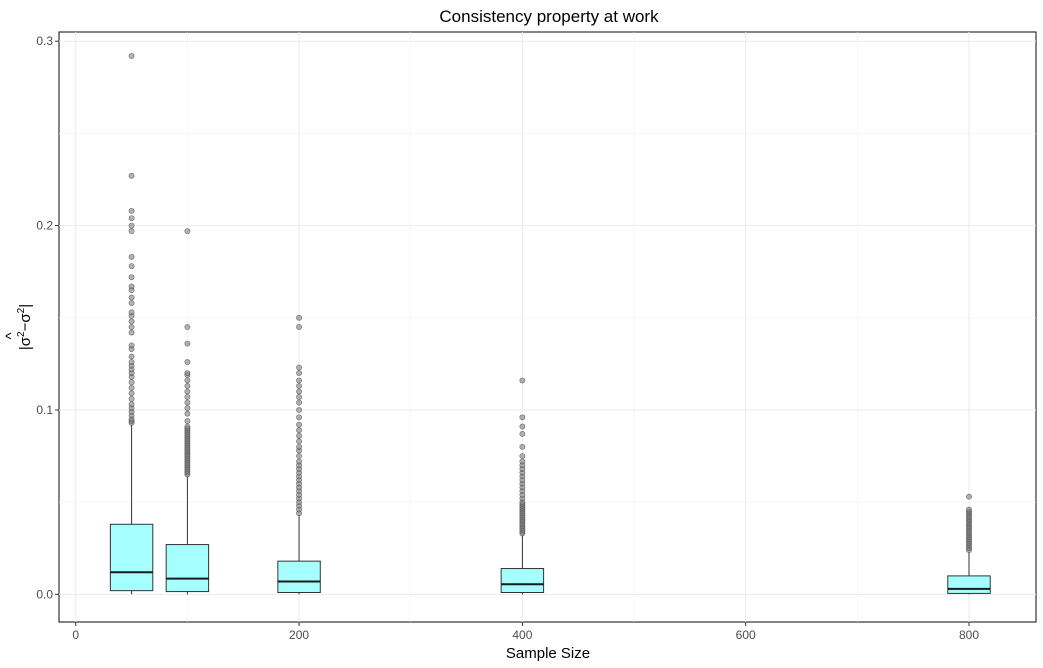 The width and height of the screenshot is (1043, 668). I want to click on chart-title: Consistency property at work, so click(549, 16).